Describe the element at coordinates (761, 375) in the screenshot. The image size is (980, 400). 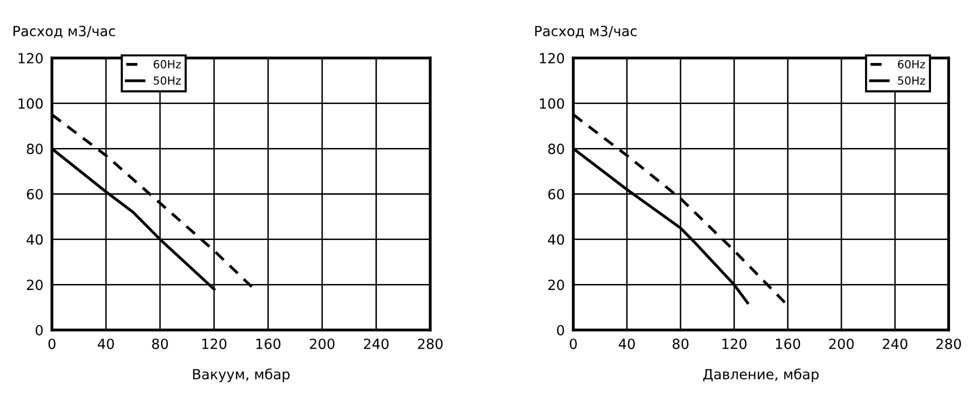
I see `x-axis-title: Давление, мбар` at that location.